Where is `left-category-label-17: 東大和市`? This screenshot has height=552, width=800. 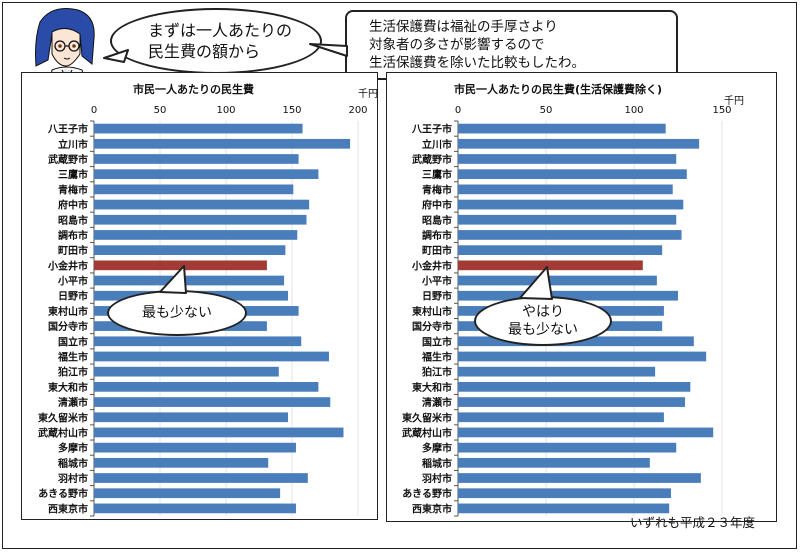 left-category-label-17: 東大和市 is located at coordinates (68, 387).